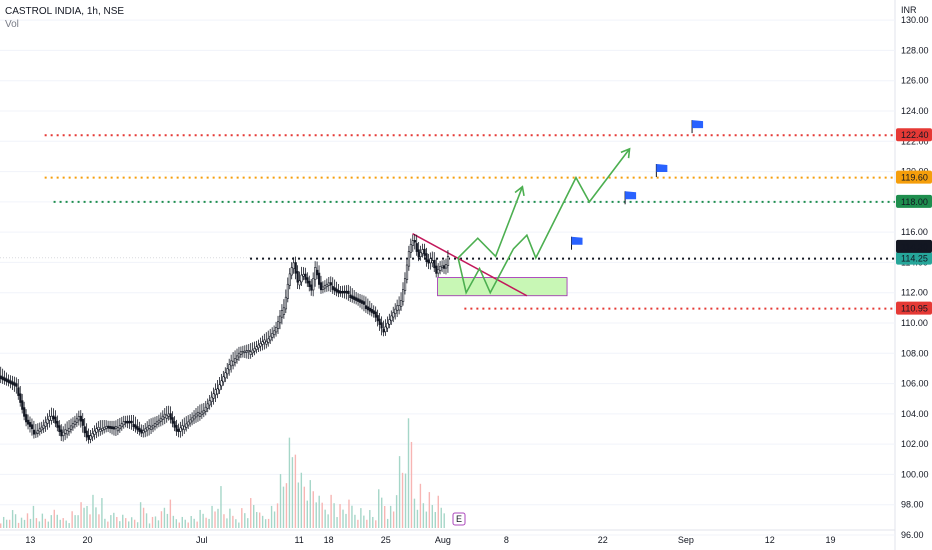 This screenshot has height=550, width=932. Describe the element at coordinates (915, 444) in the screenshot. I see `y-tick-label: 102.00` at that location.